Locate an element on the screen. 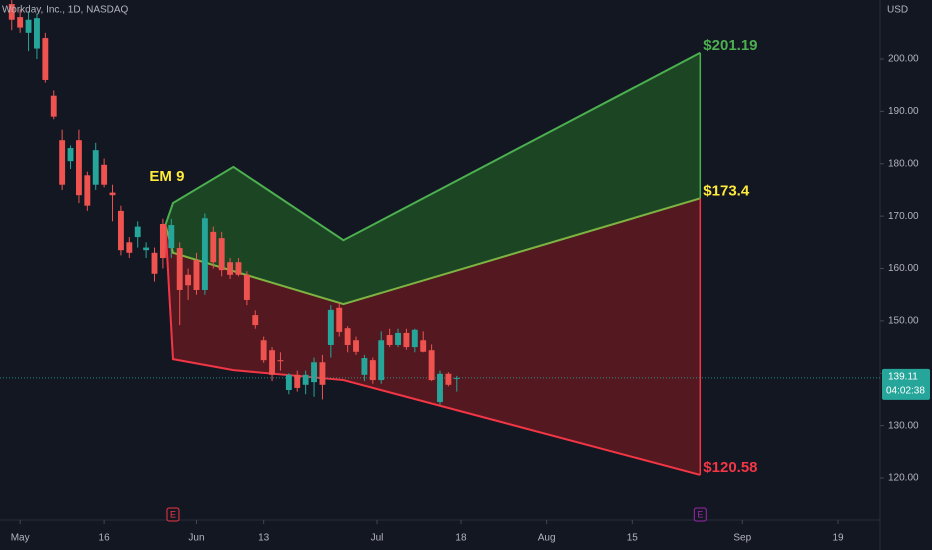 This screenshot has width=932, height=550. x-tick-label: Sep is located at coordinates (742, 538).